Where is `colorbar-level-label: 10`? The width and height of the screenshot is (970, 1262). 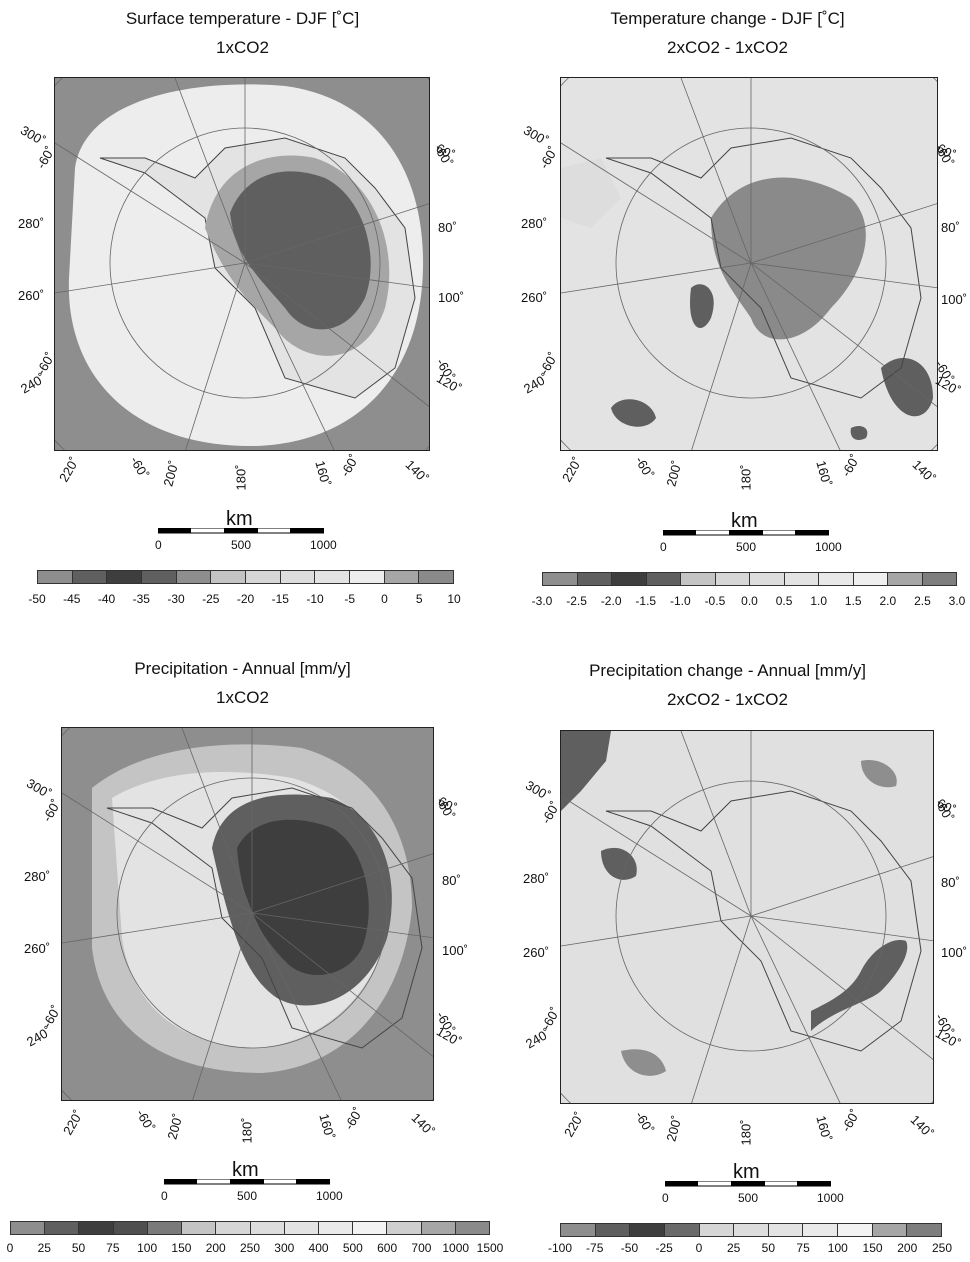 colorbar-level-label: 10 is located at coordinates (454, 599).